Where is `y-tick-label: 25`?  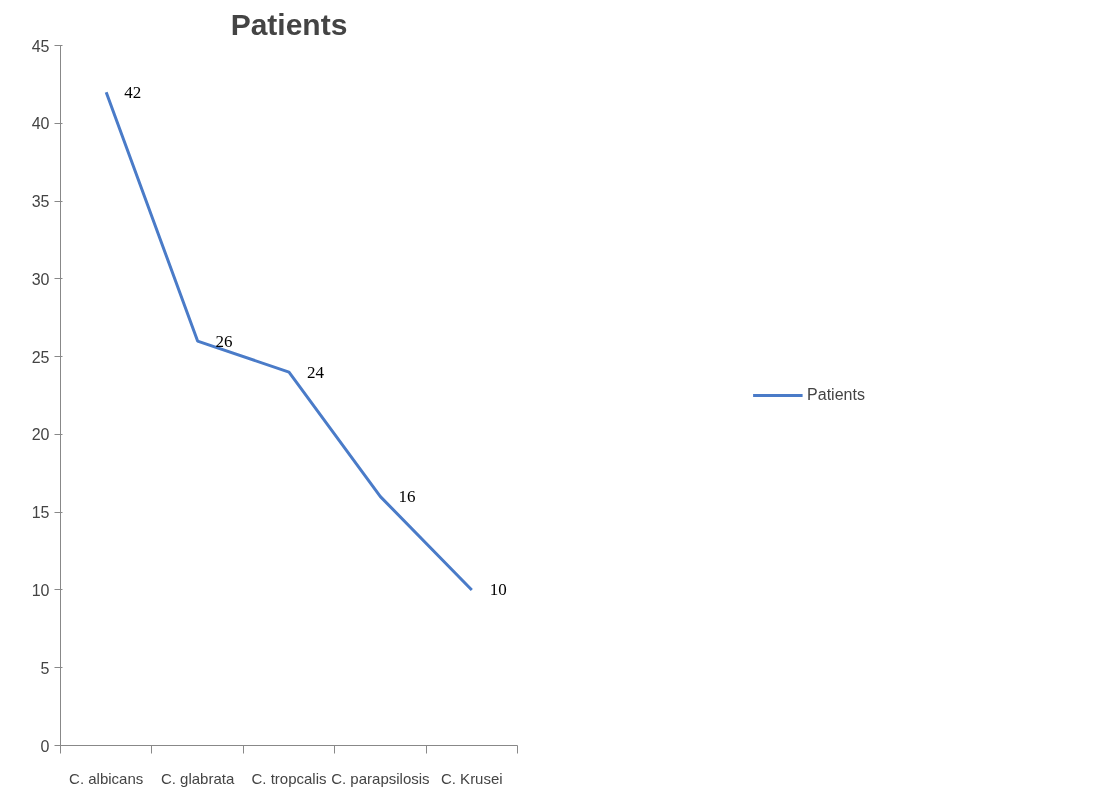
y-tick-label: 25 is located at coordinates (40, 357).